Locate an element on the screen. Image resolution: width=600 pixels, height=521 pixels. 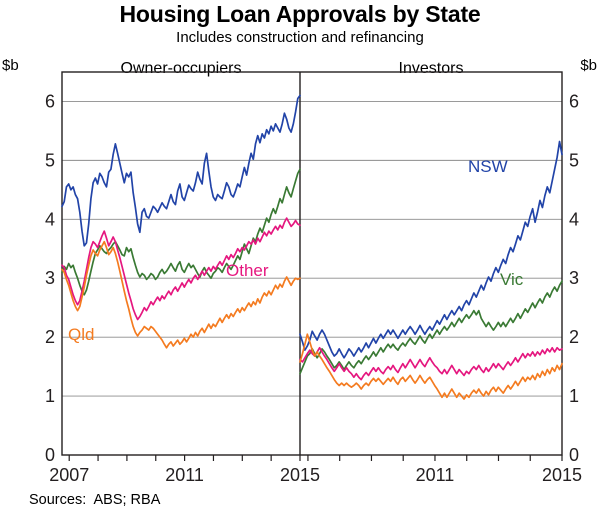
x-tick-label: 2007 is located at coordinates (69, 475).